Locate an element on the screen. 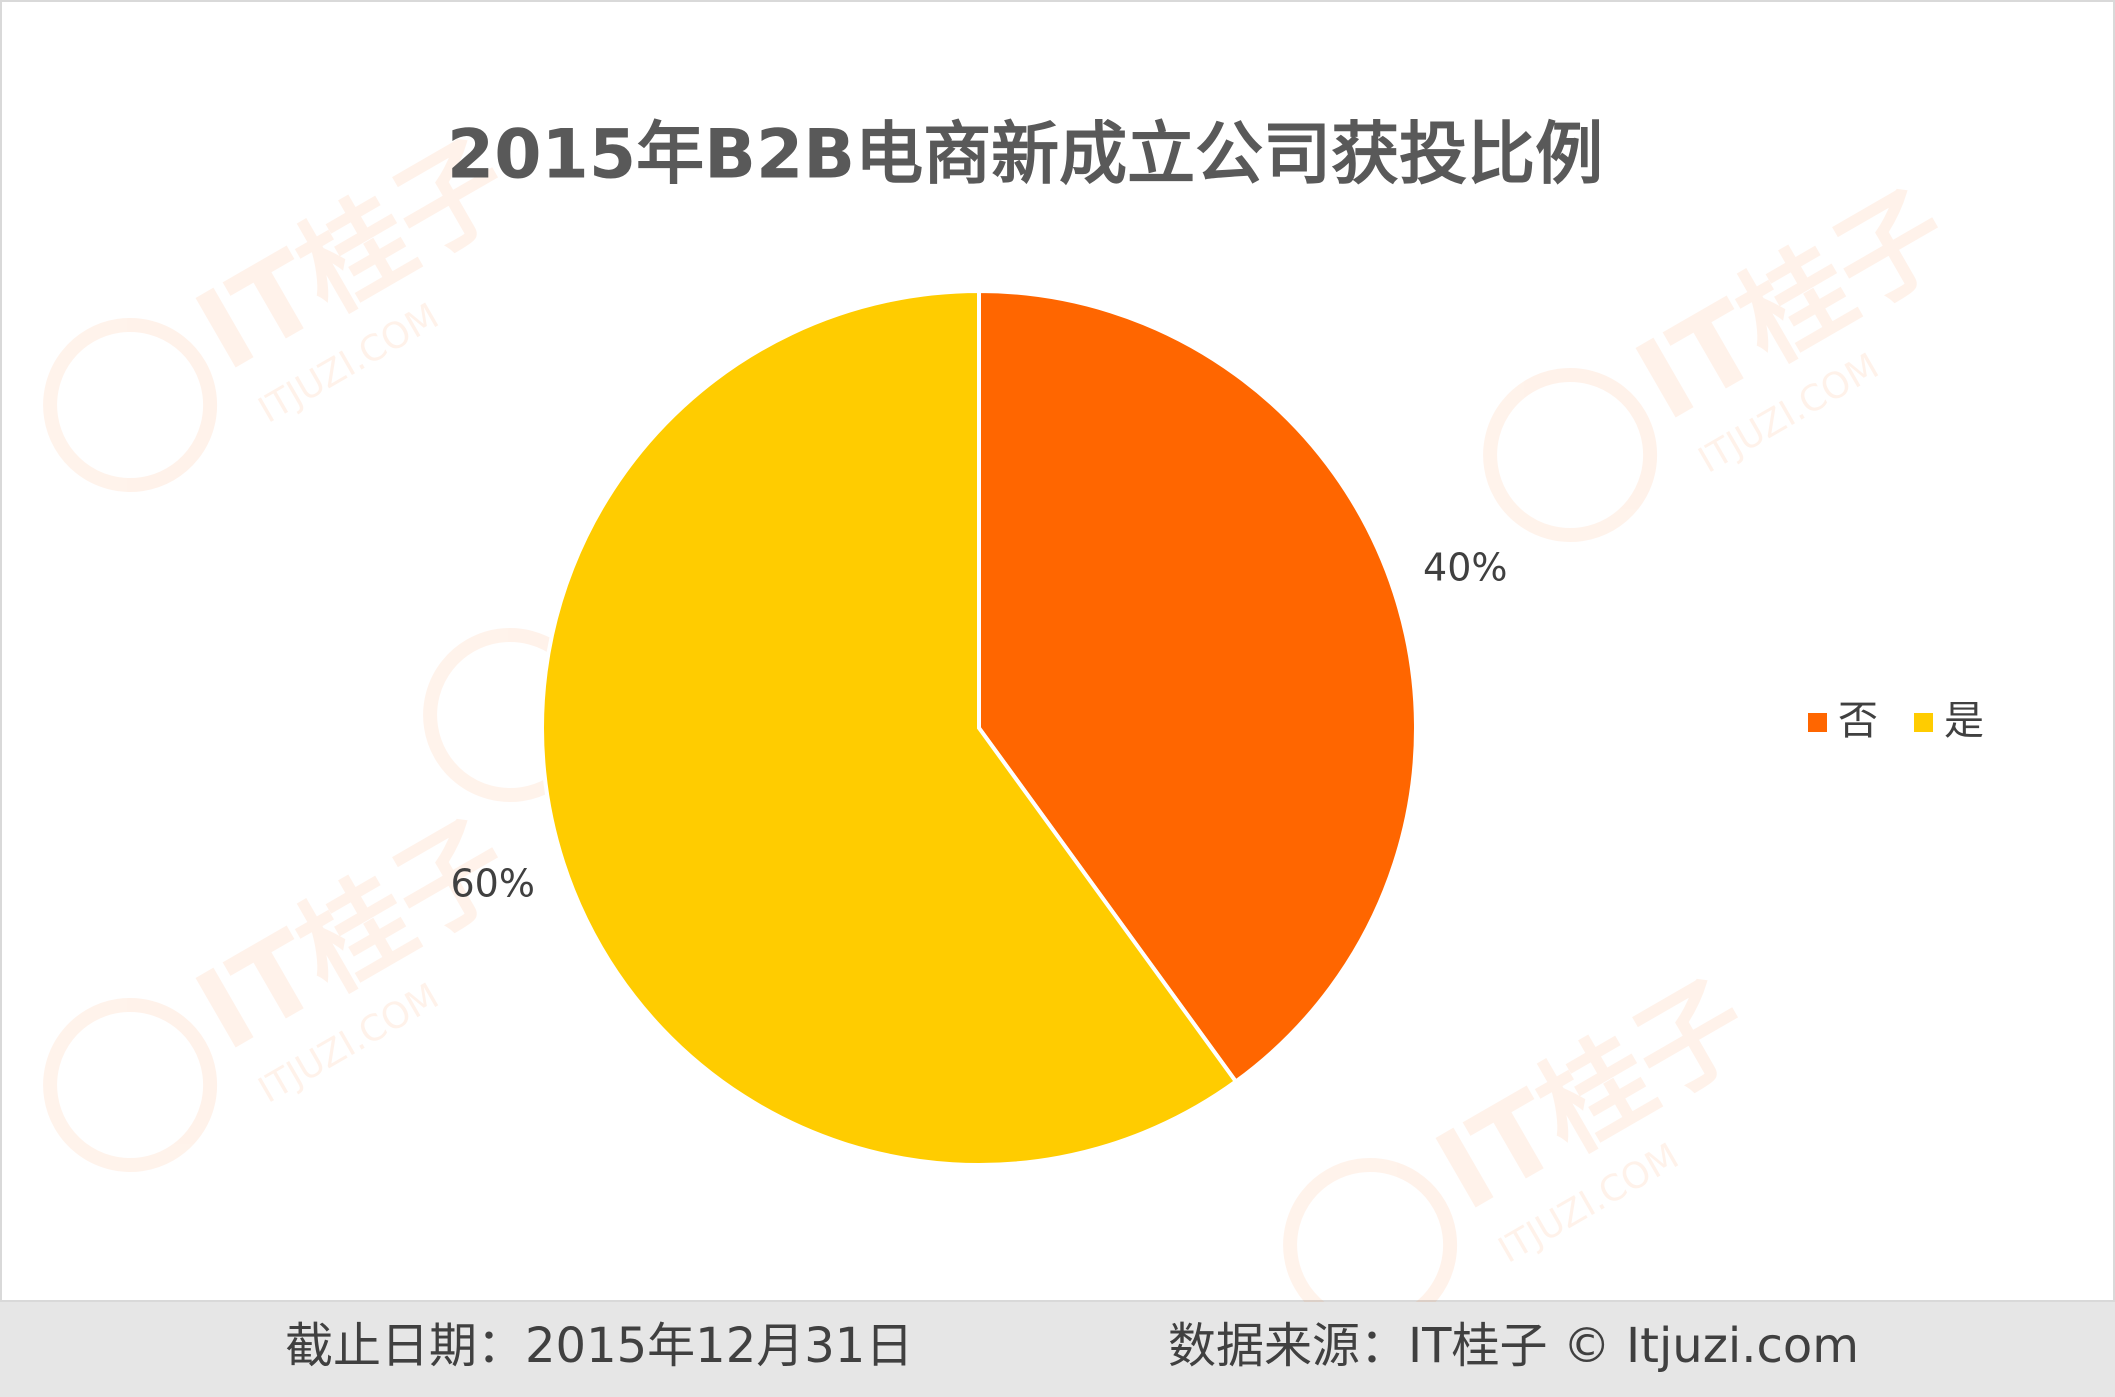 The image size is (2115, 1397). chart-title: 2015年B2B电商新成立公司获投比例 is located at coordinates (1025, 155).